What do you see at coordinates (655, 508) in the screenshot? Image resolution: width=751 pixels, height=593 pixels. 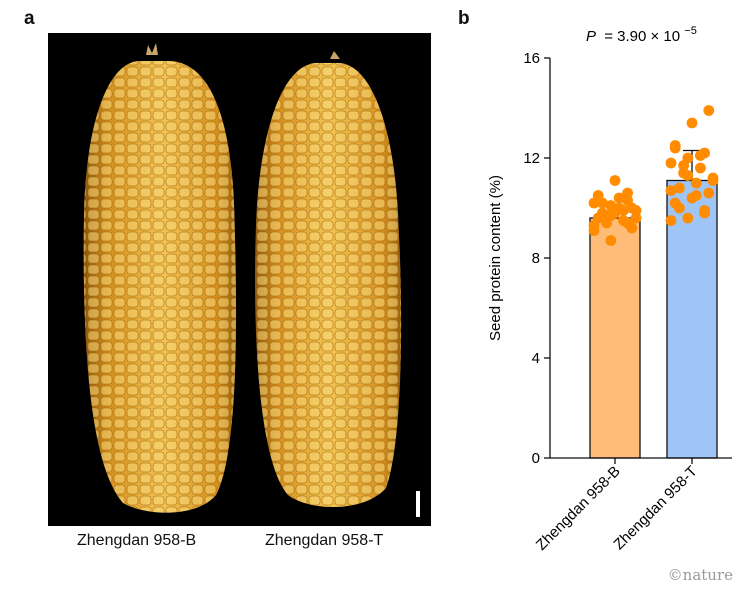 I see `x-tick-label: Zhengdan 958-T` at bounding box center [655, 508].